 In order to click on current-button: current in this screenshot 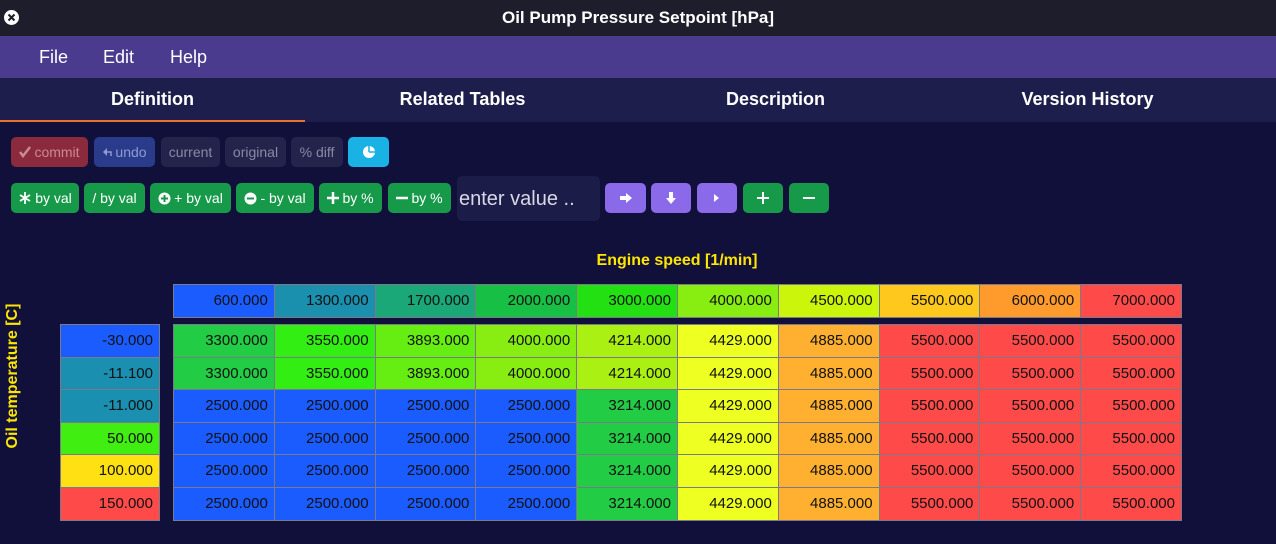, I will do `click(190, 152)`.